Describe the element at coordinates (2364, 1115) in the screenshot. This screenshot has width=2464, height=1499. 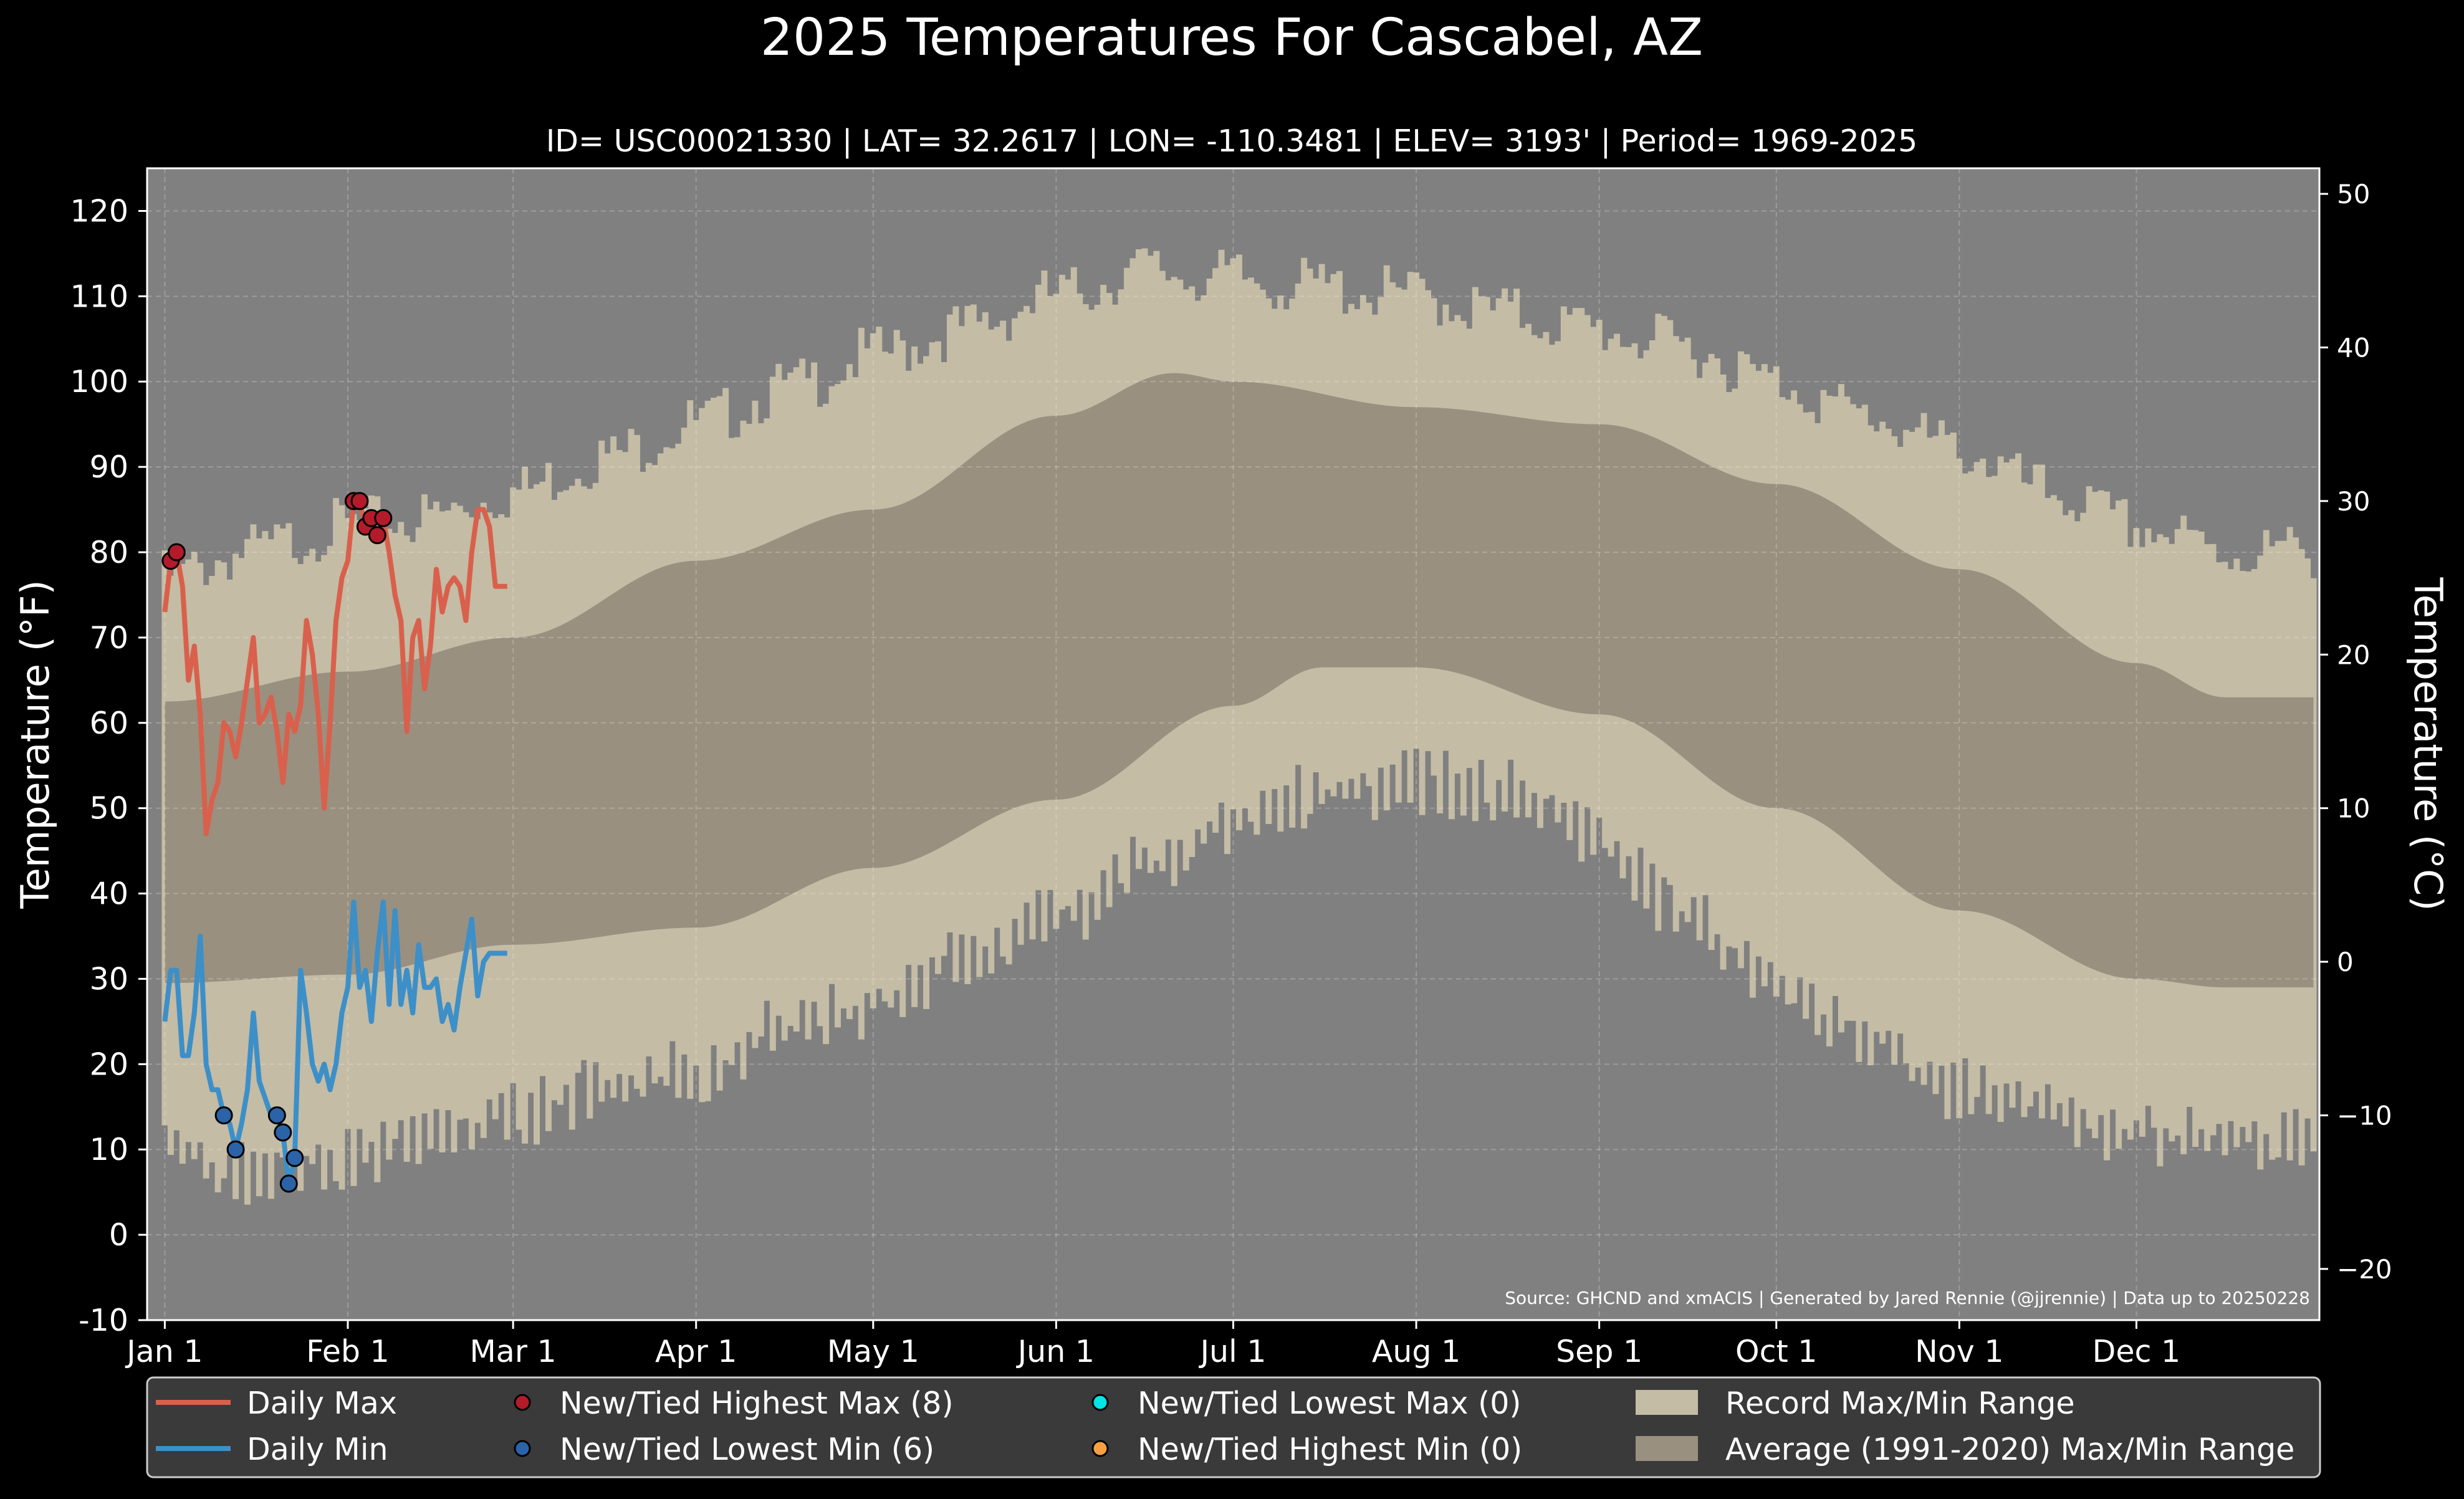
I see `y-tick-label-right: −10` at that location.